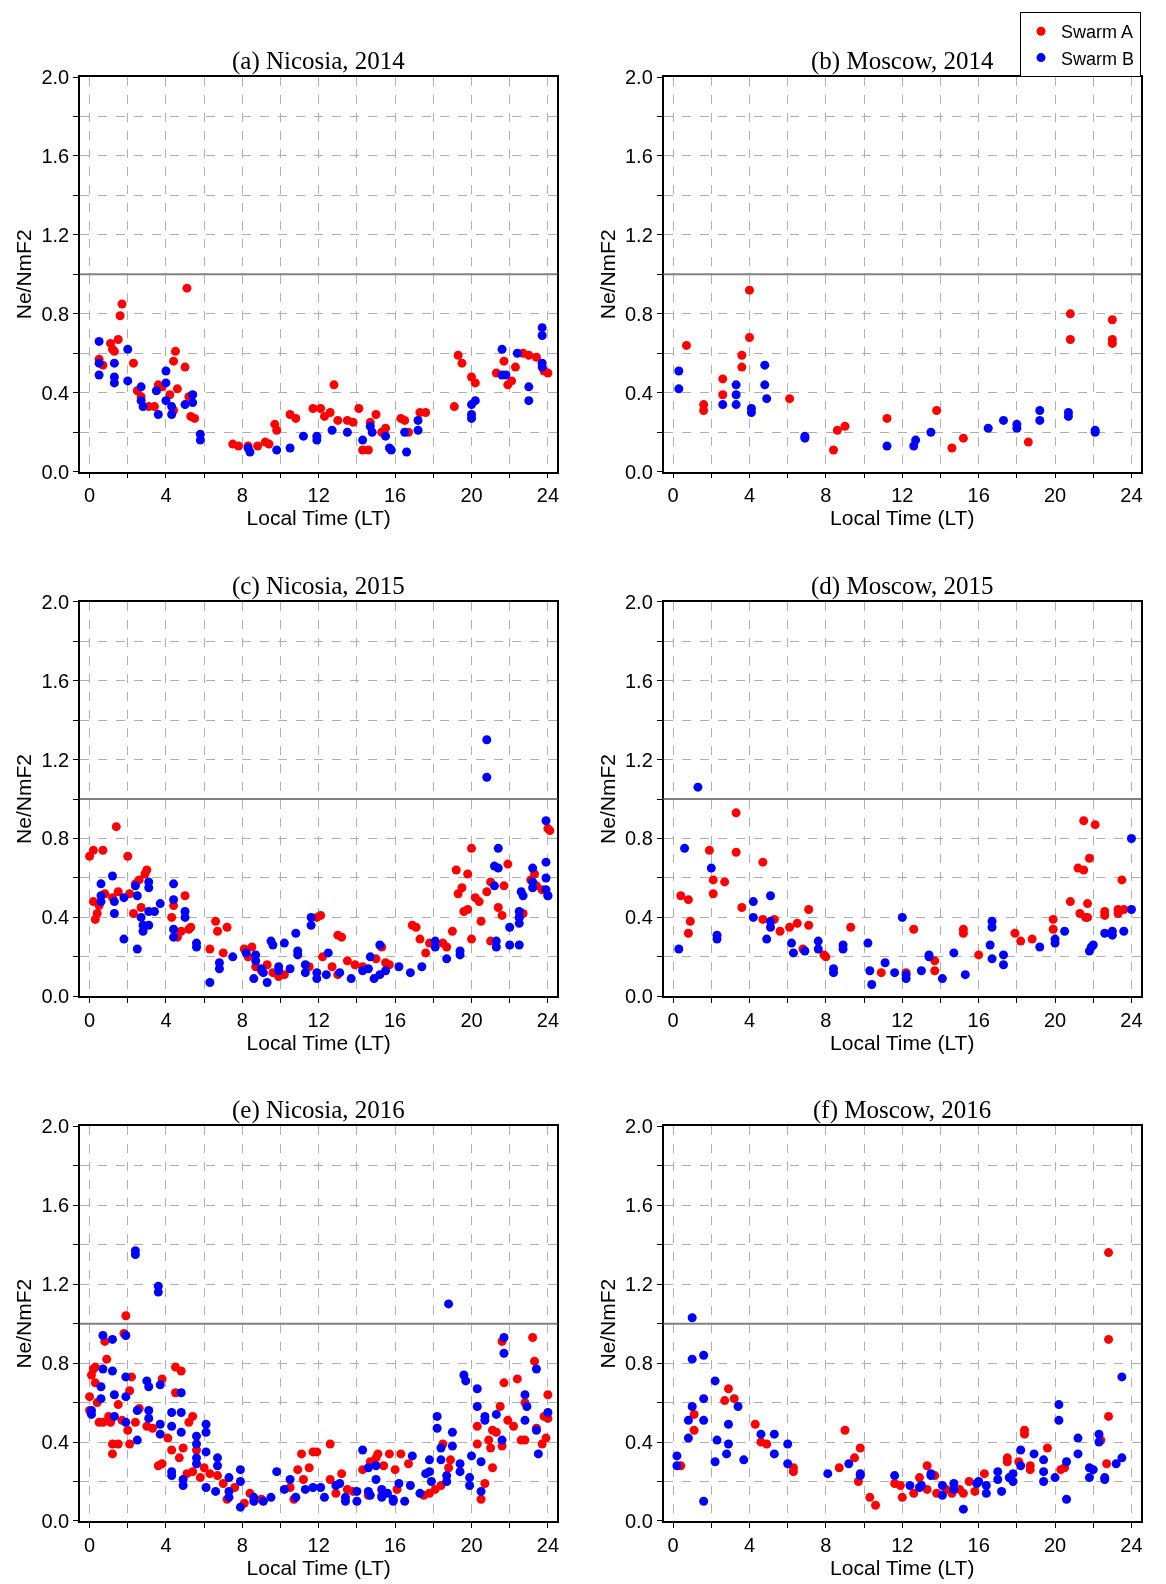 The width and height of the screenshot is (1166, 1584). Describe the element at coordinates (902, 1110) in the screenshot. I see `chart-title: (f) Moscow, 2016` at that location.